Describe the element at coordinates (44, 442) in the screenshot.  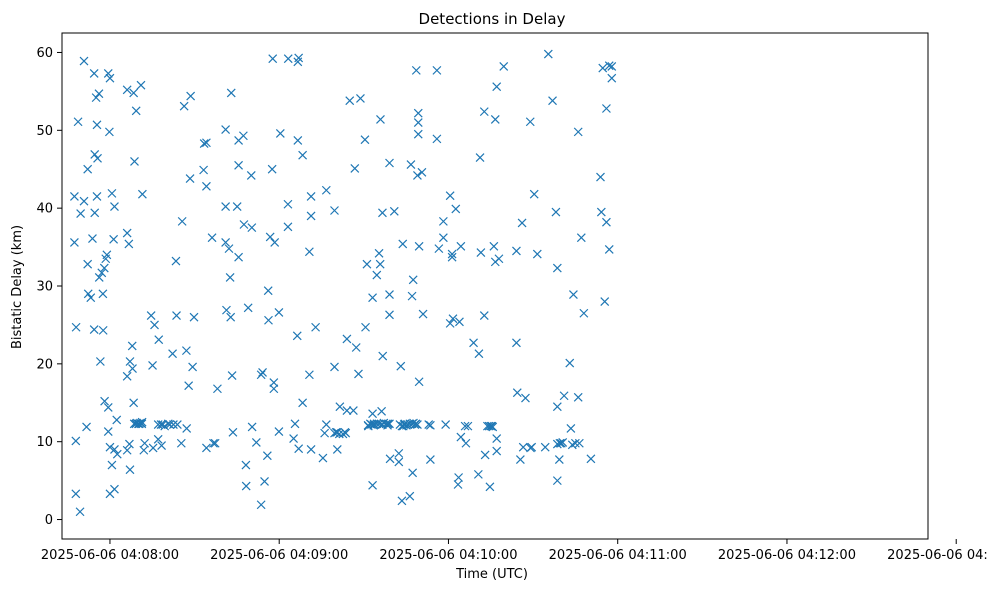
I see `y-tick-label: 10` at that location.